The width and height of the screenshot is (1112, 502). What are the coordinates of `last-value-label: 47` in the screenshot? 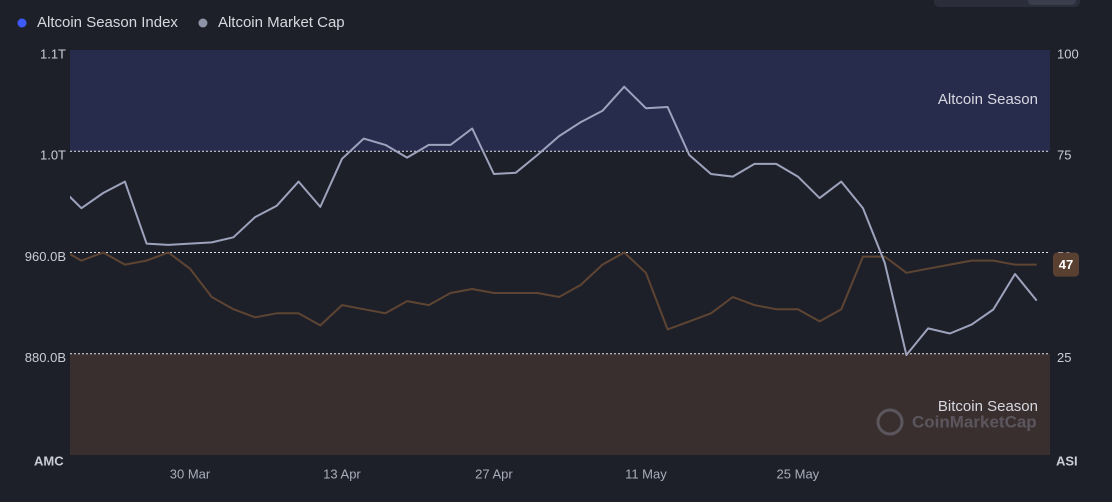 It's located at (1066, 264).